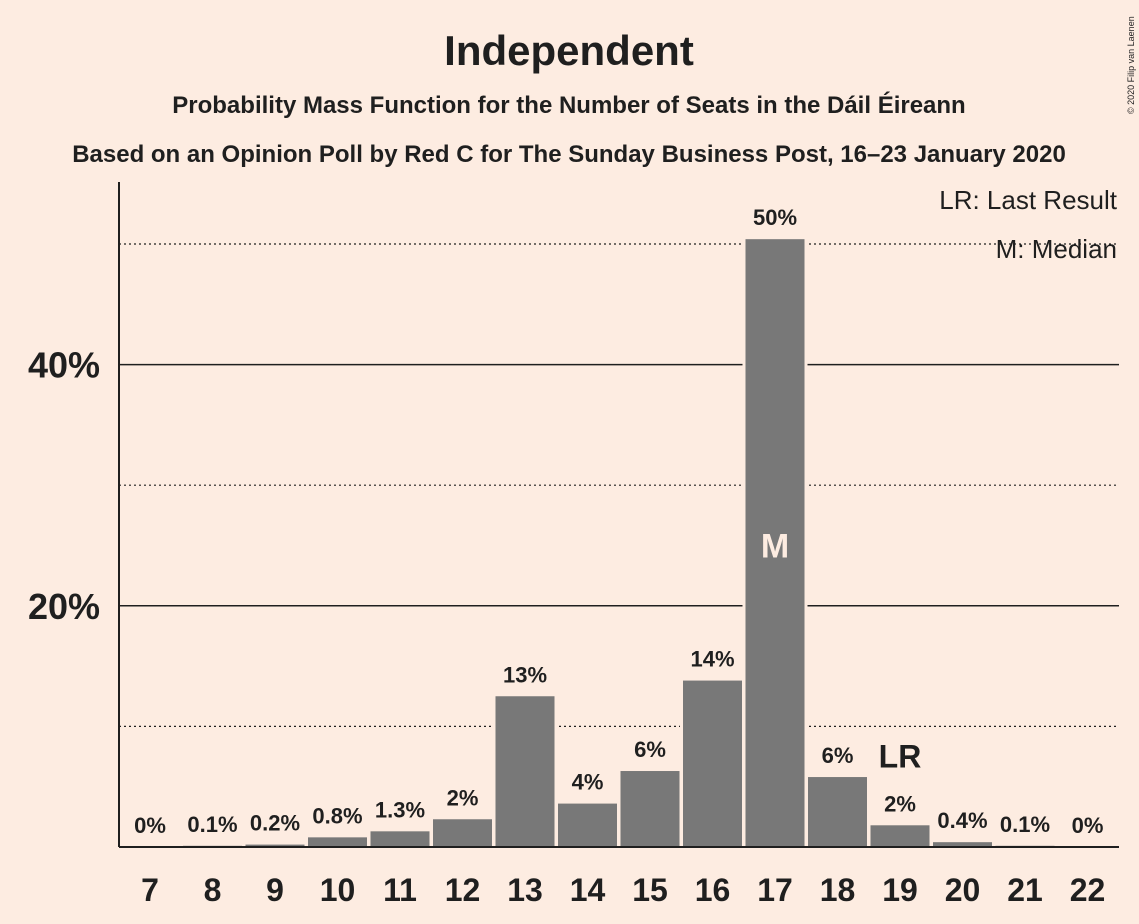 The height and width of the screenshot is (924, 1139). What do you see at coordinates (775, 890) in the screenshot?
I see `x-tick-label: 17` at bounding box center [775, 890].